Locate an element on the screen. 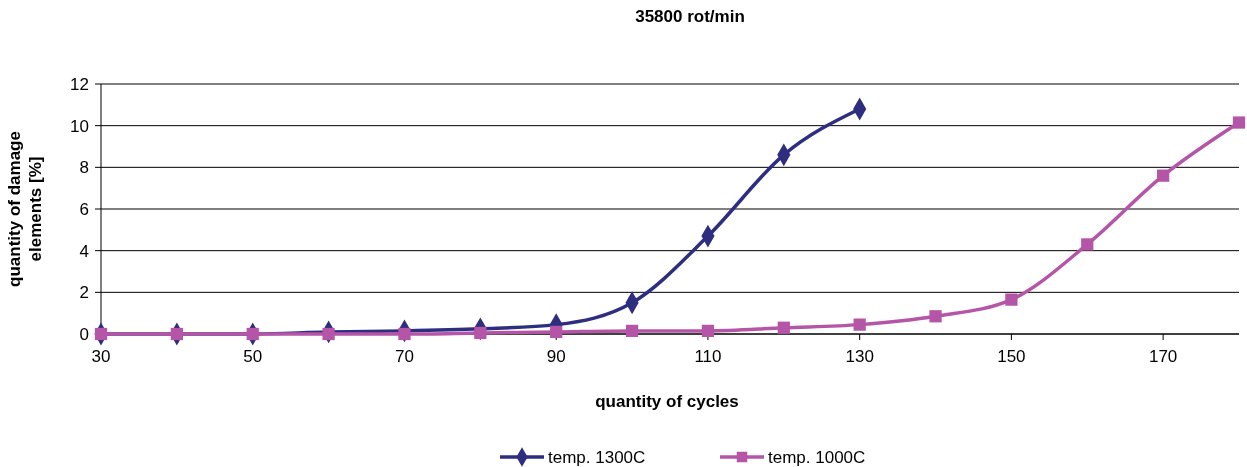  x-tick-label: 110 is located at coordinates (708, 356).